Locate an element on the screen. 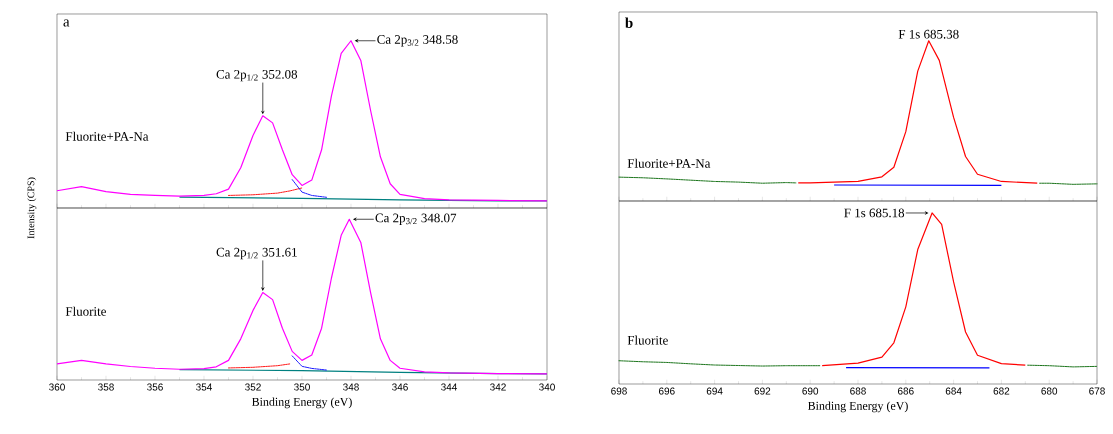 The width and height of the screenshot is (1113, 434). x-tick-label: 684 is located at coordinates (953, 391).